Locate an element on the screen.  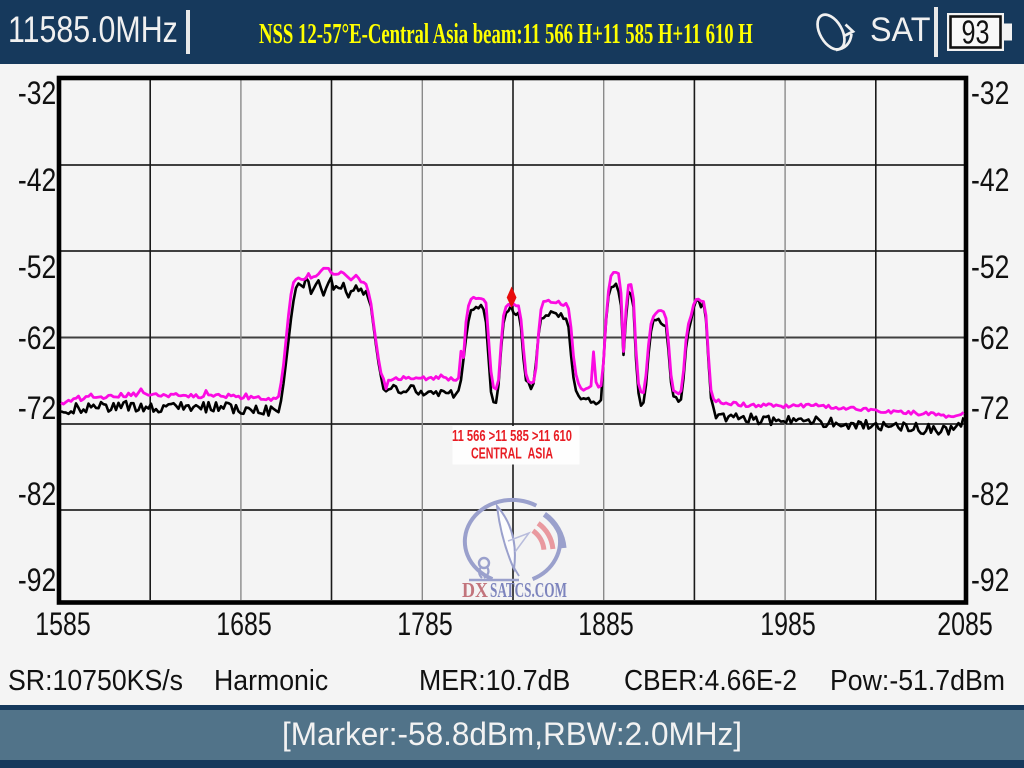
svg-text: 93 is located at coordinates (976, 32).